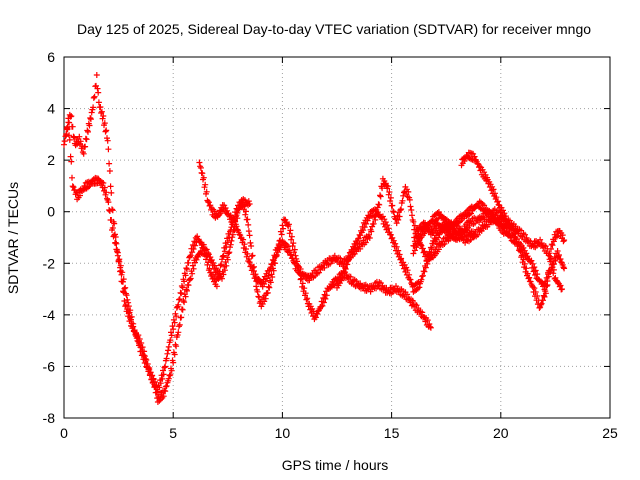  Describe the element at coordinates (64, 433) in the screenshot. I see `x-tick-label: 0` at that location.